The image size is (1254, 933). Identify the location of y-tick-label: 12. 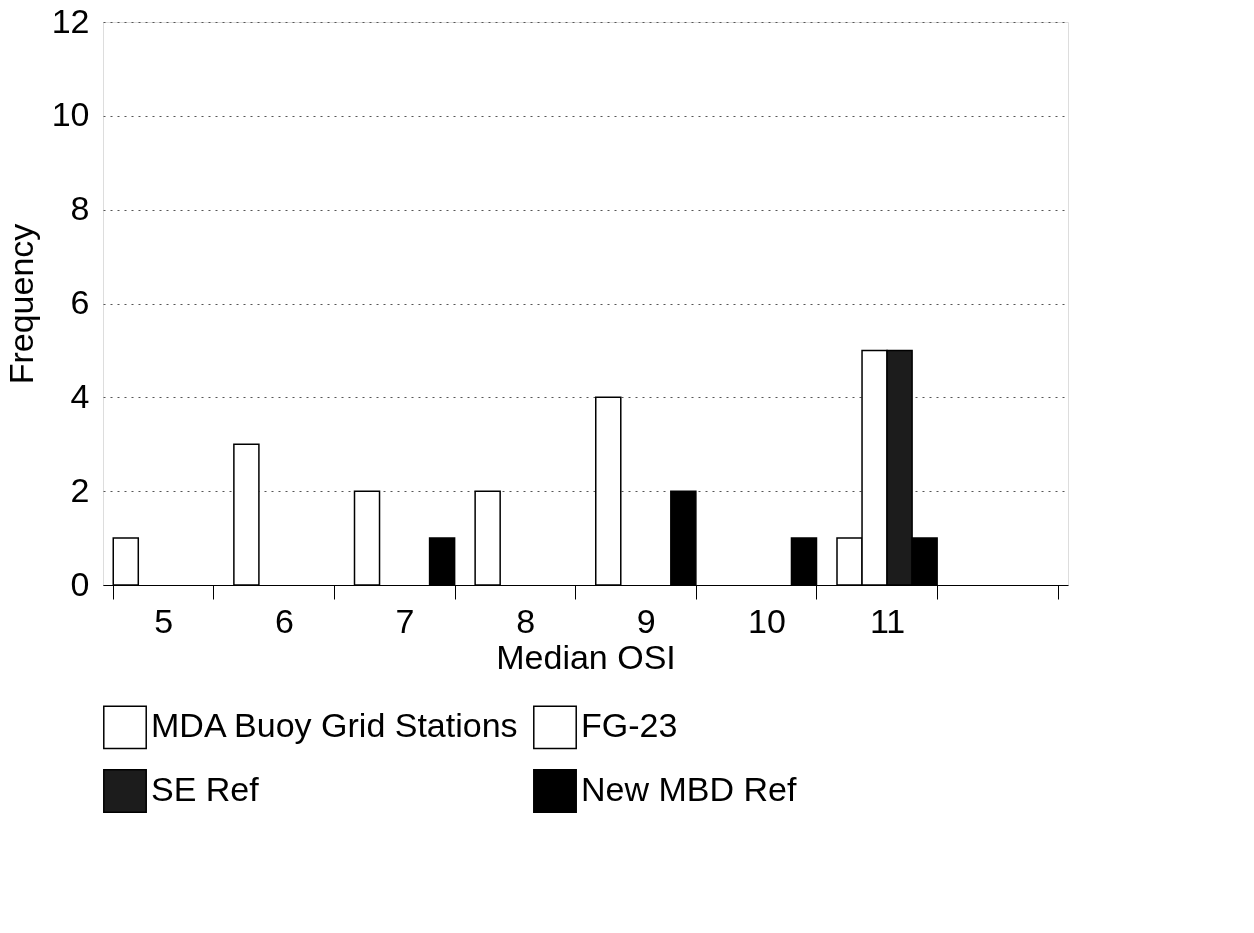
(70, 20).